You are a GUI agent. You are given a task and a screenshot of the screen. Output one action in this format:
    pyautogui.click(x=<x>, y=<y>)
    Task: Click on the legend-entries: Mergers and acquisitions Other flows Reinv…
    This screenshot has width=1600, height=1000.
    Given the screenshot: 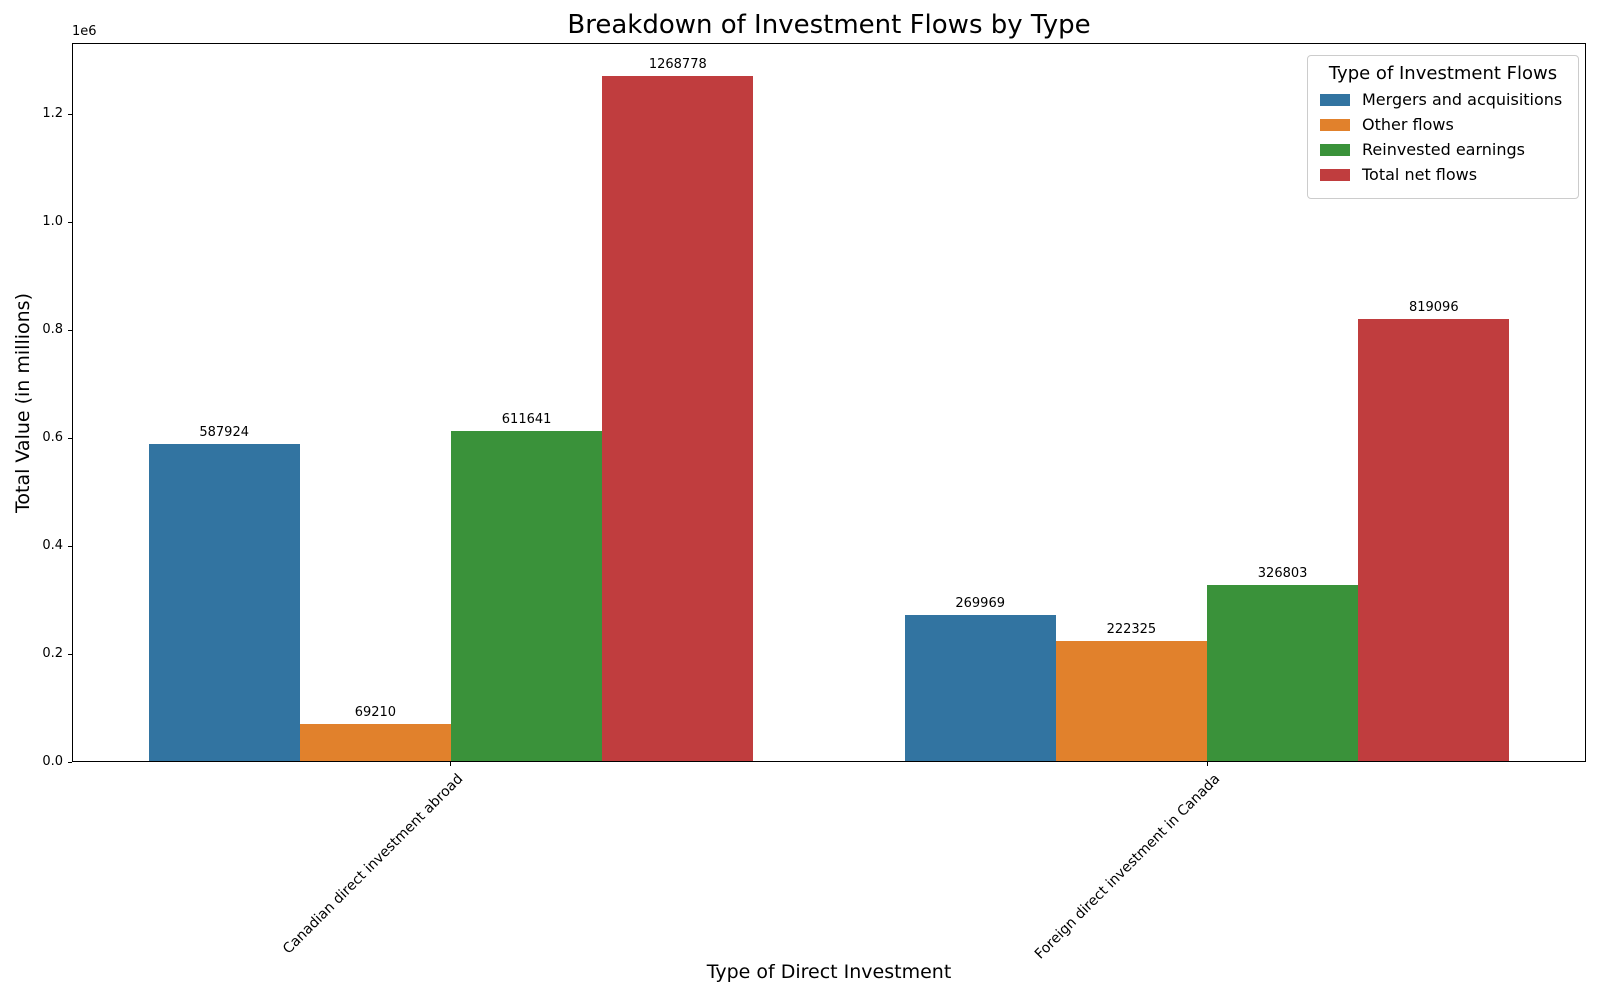 What is the action you would take?
    pyautogui.click(x=1443, y=137)
    